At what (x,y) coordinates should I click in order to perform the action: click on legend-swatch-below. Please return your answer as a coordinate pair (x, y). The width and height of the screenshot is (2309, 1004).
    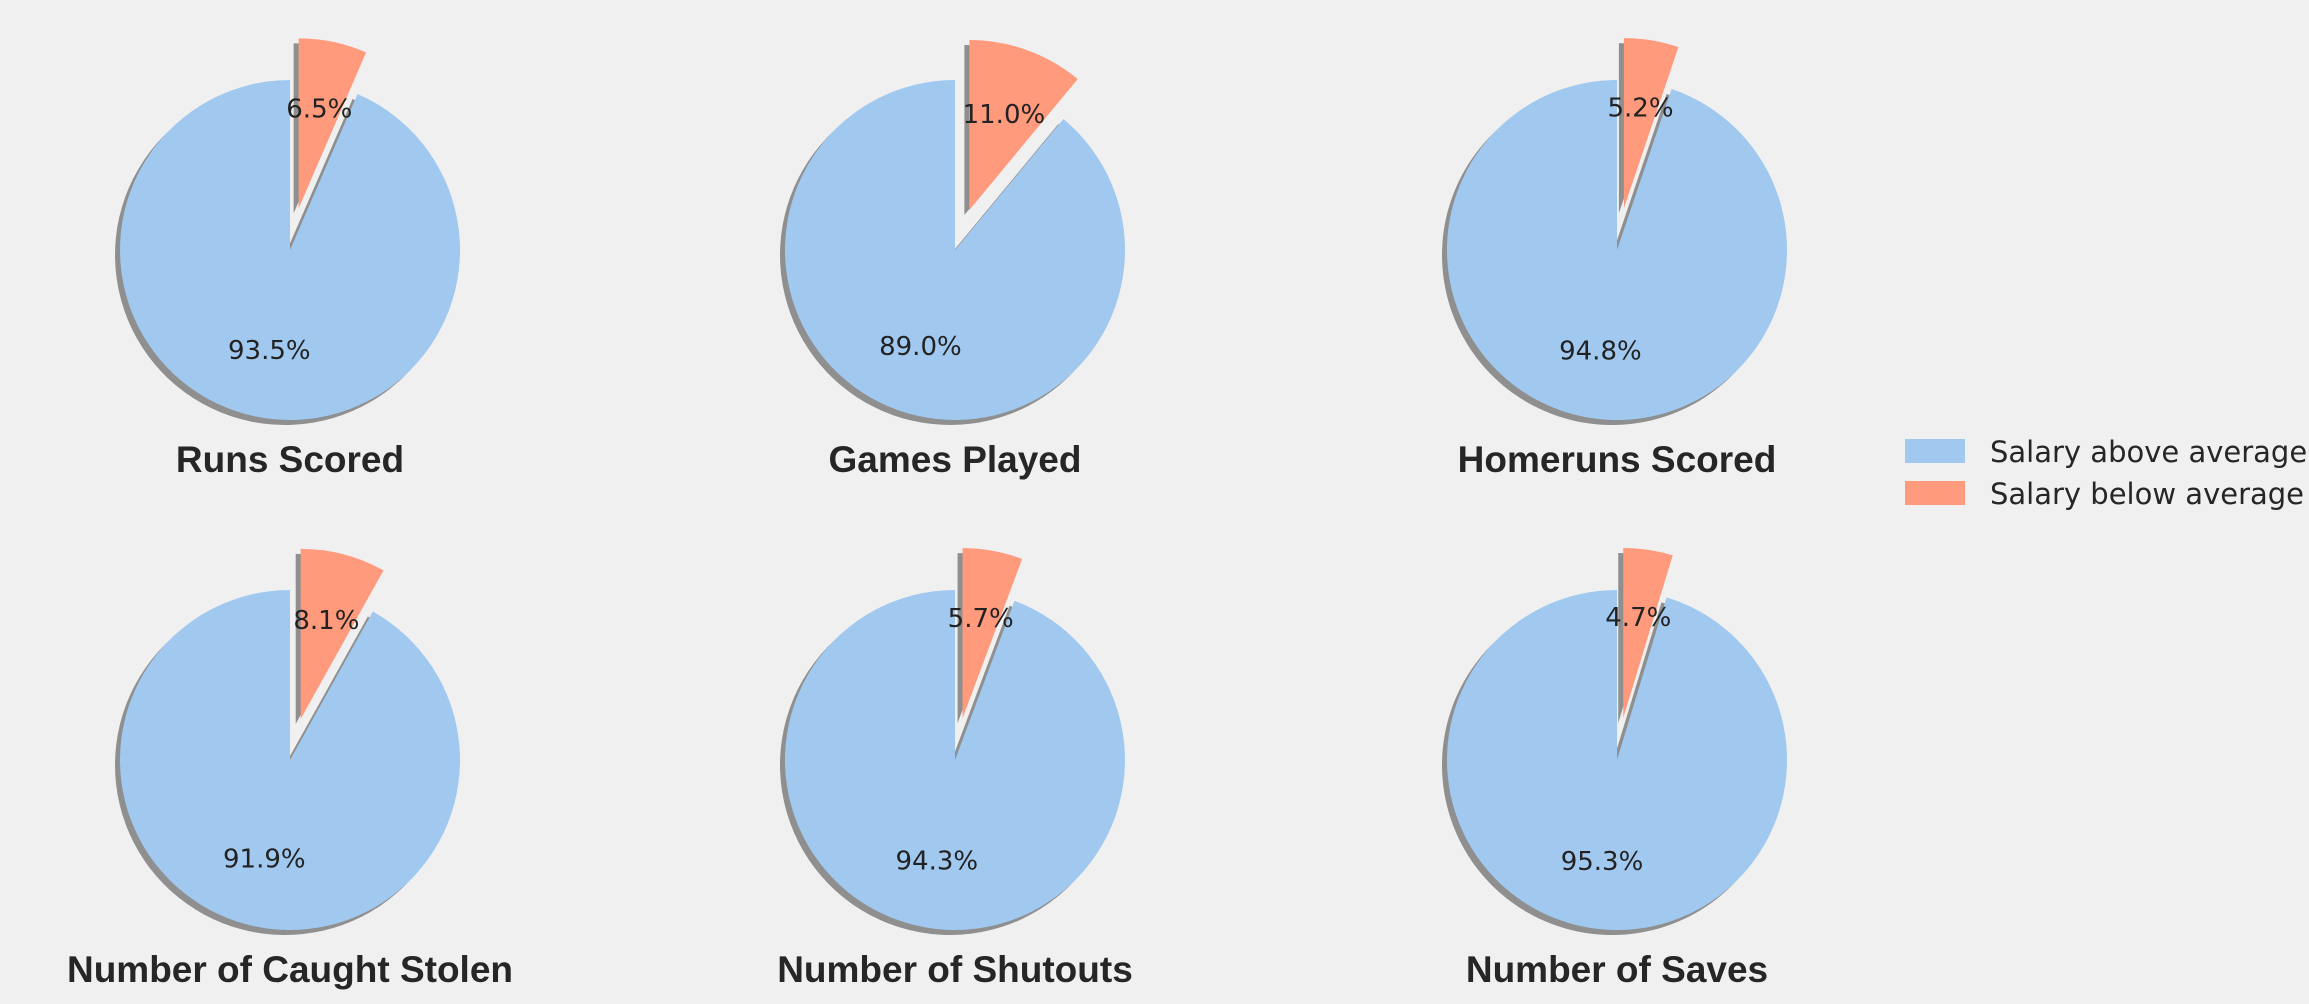
    Looking at the image, I should click on (1935, 493).